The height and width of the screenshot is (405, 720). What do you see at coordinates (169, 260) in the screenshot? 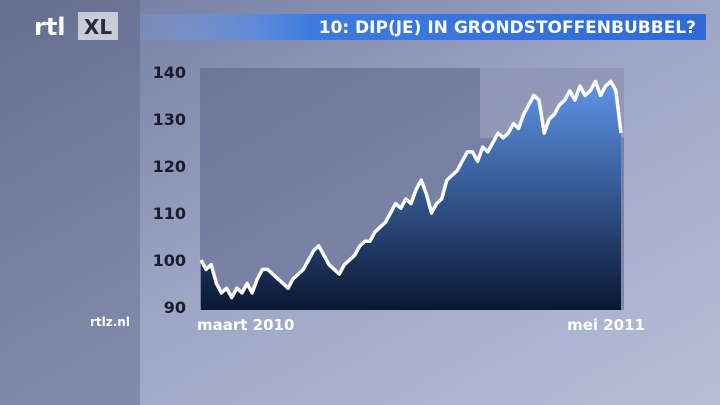
I see `y-tick-label: 100` at bounding box center [169, 260].